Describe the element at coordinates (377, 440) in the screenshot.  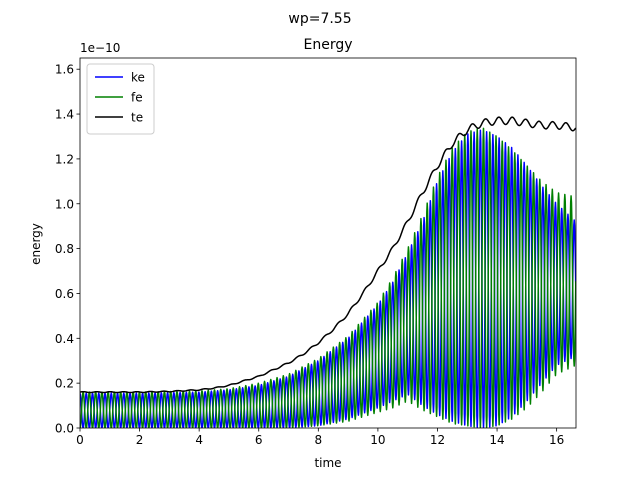
I see `x-tick-label: 10` at that location.